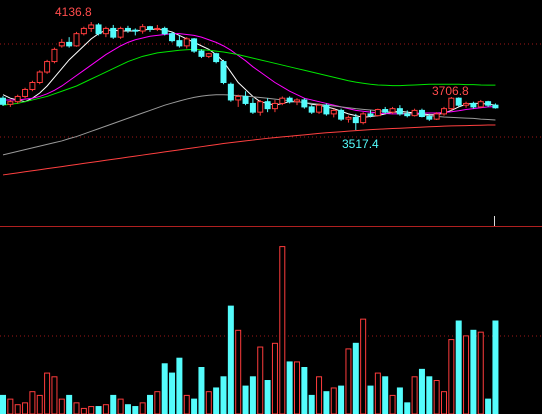  I want to click on annotation: 4136.8, so click(73, 12).